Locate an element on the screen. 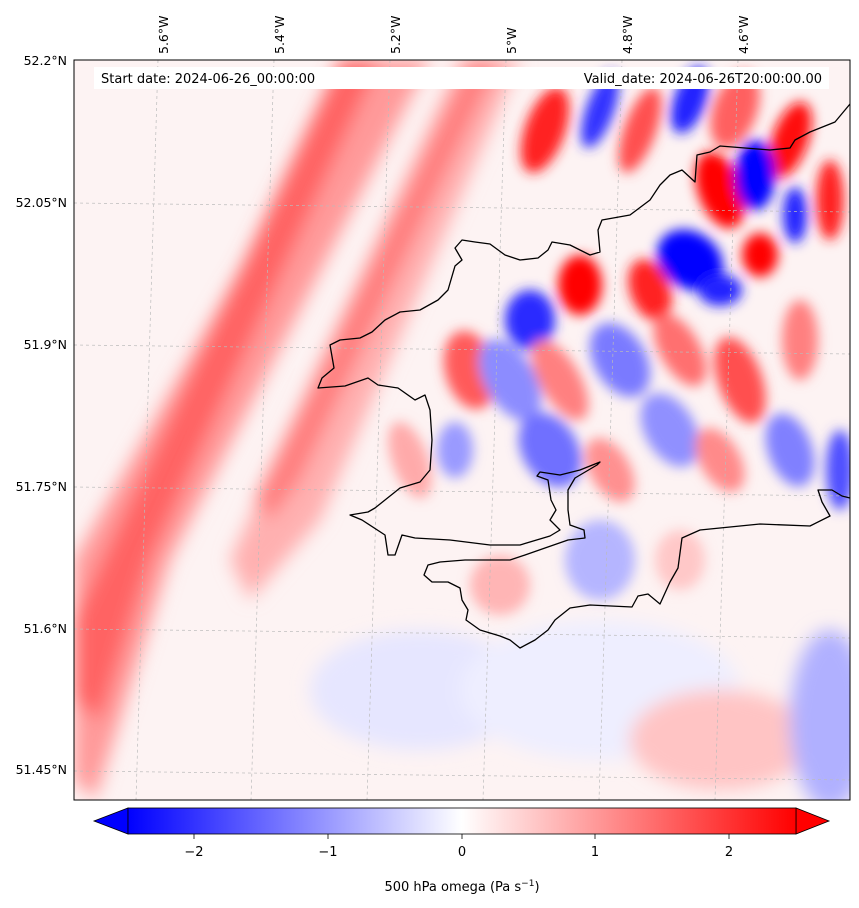  colorbar-title-main: 500 hPa omega (Pa s is located at coordinates (452, 887).